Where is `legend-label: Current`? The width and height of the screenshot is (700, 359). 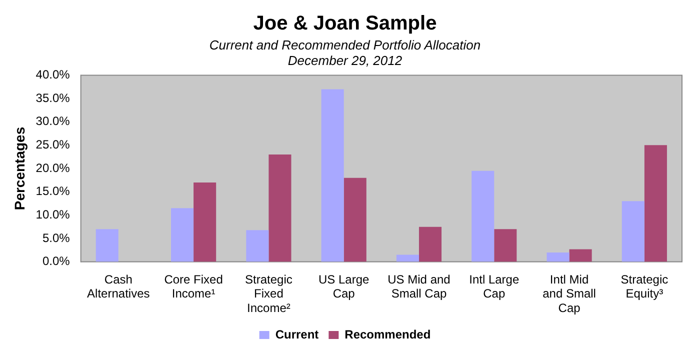
legend-label: Current is located at coordinates (297, 334).